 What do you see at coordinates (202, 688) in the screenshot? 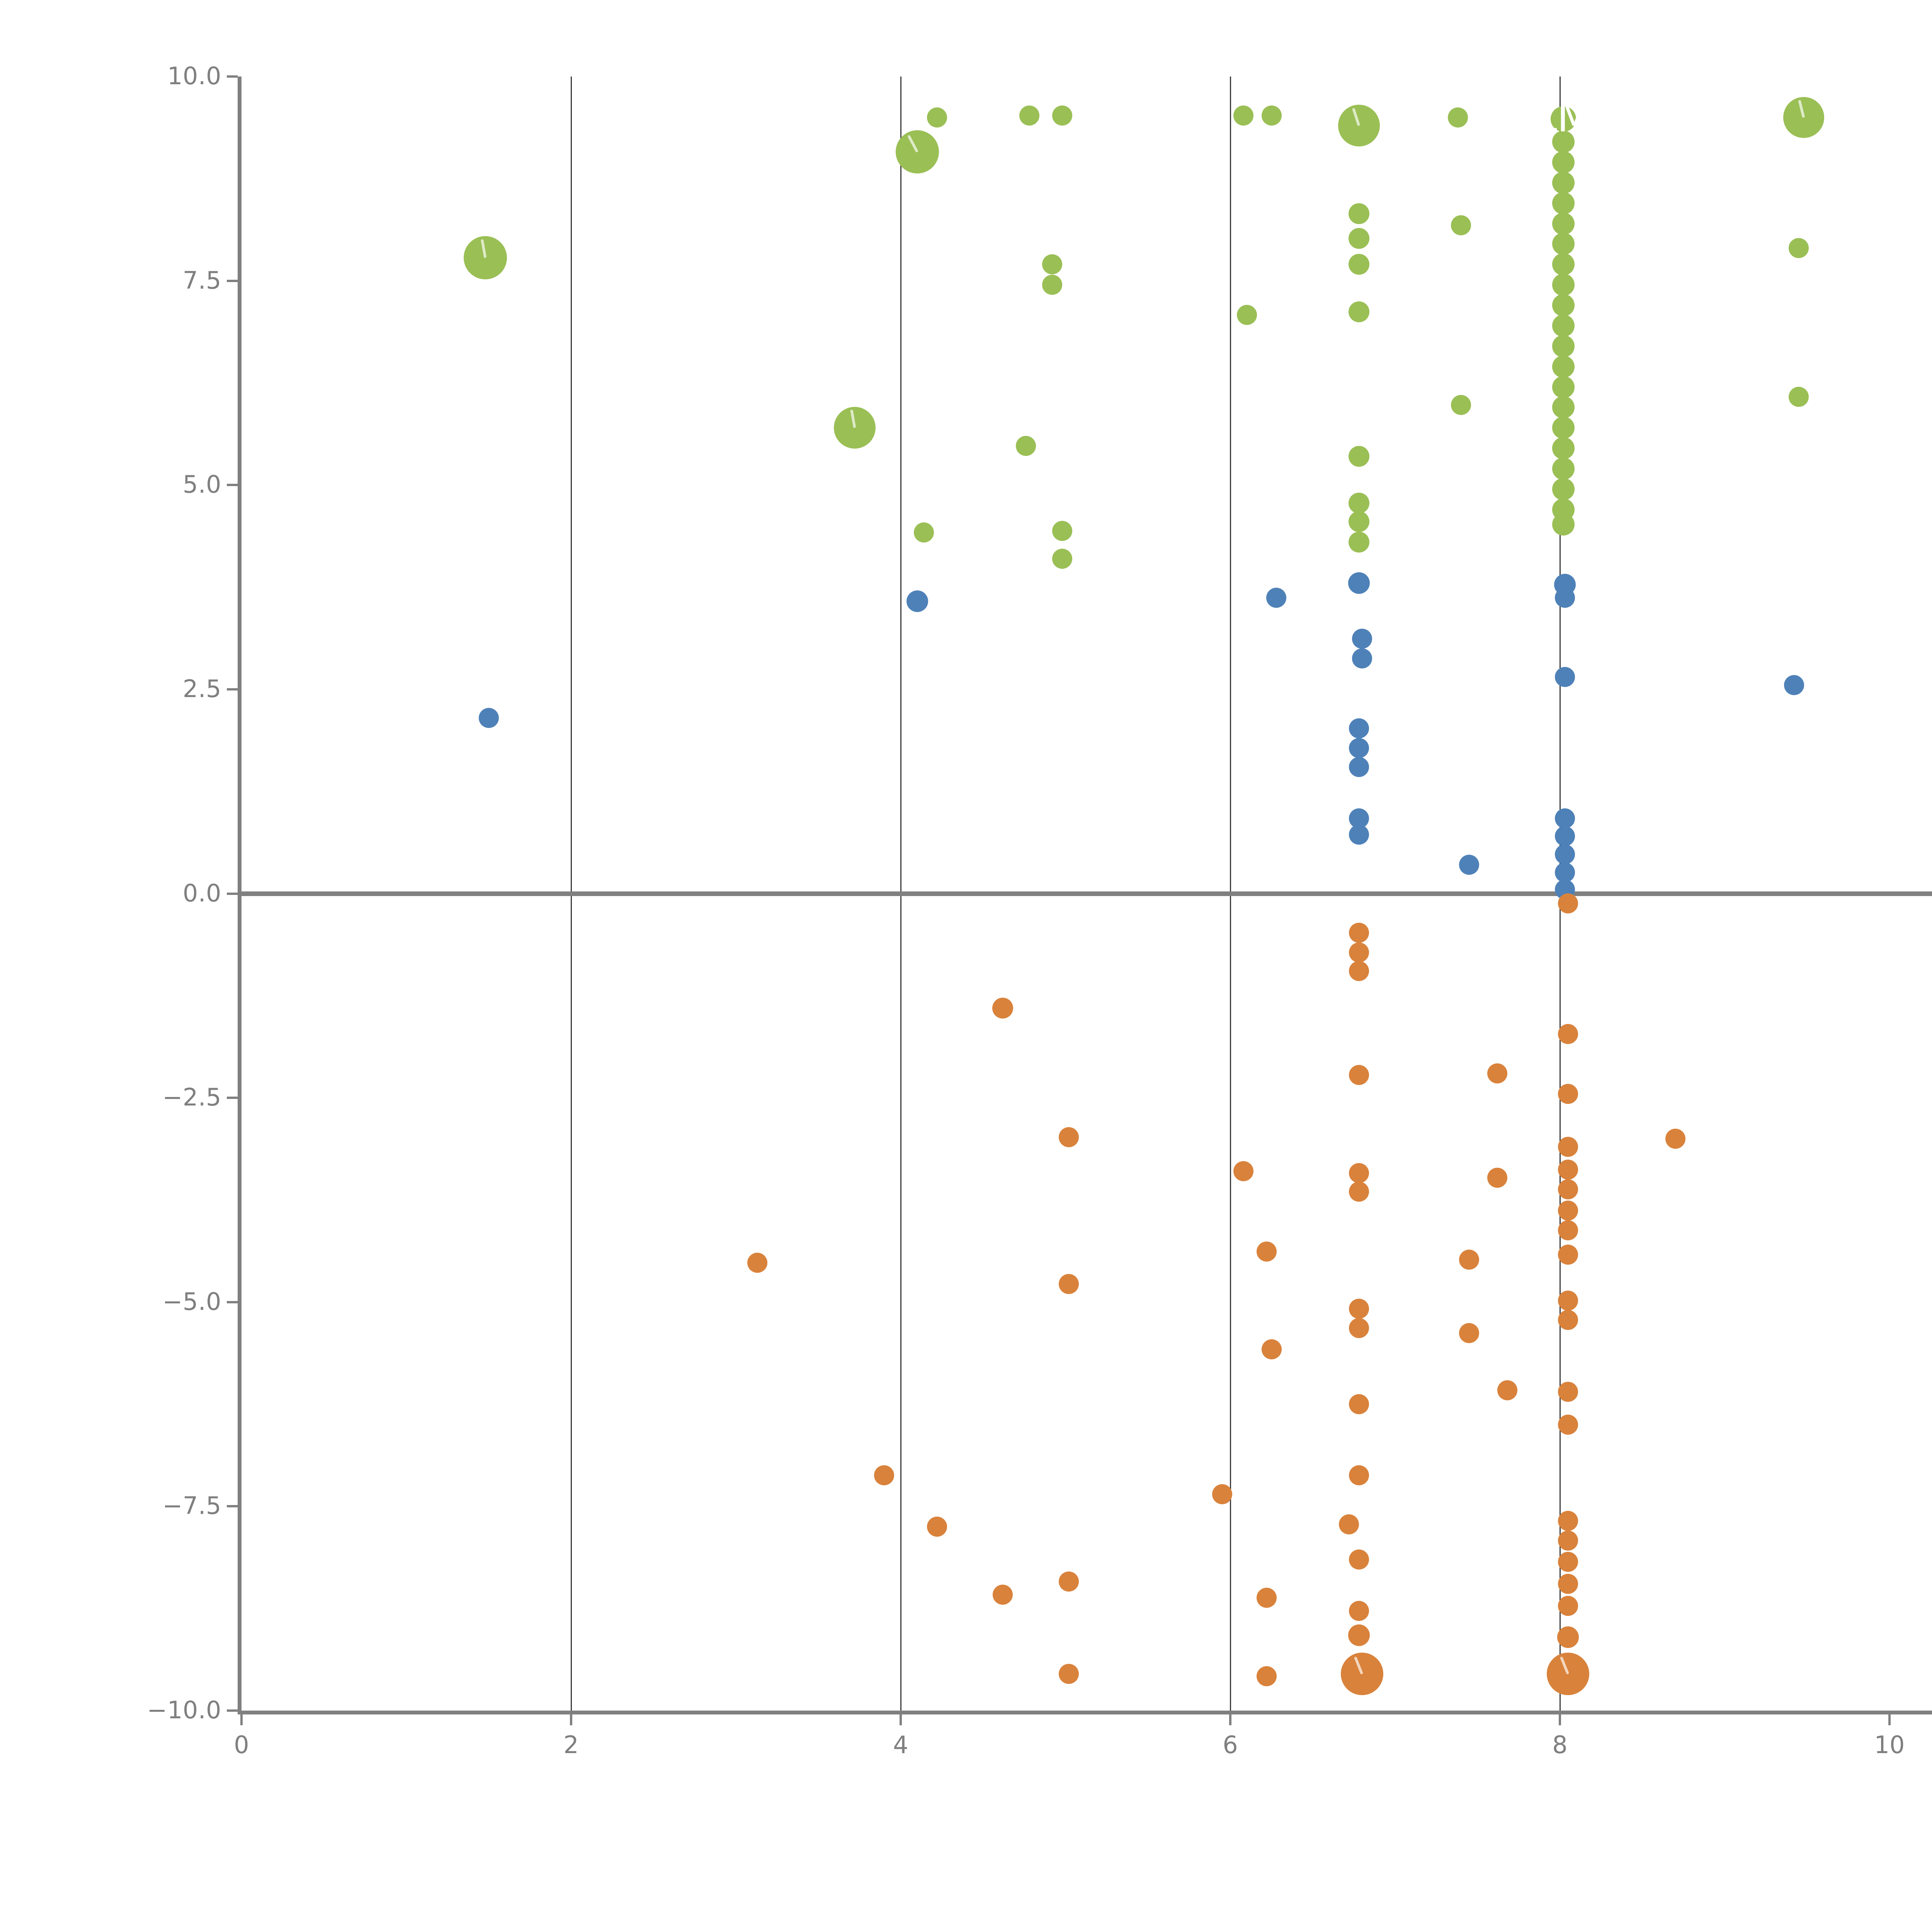
I see `y-tick-label-3: 2.5` at bounding box center [202, 688].